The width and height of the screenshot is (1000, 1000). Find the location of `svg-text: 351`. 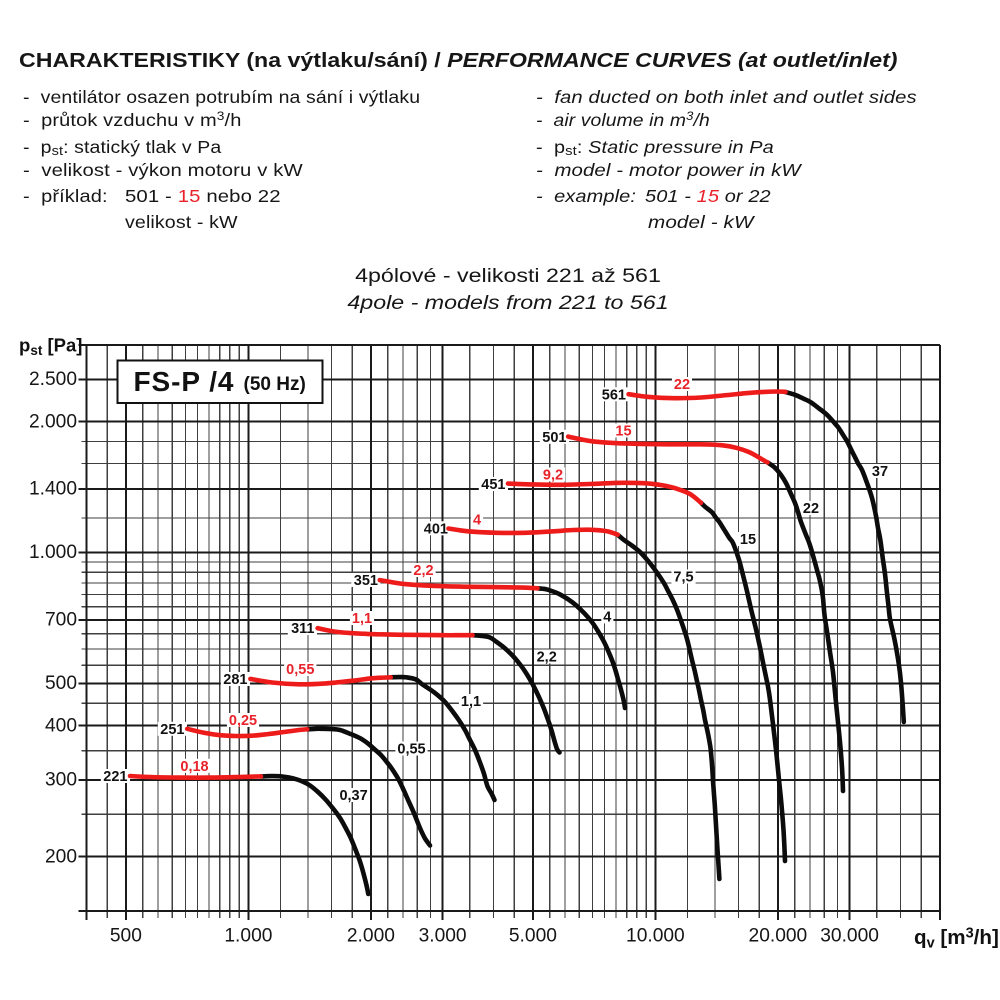

svg-text: 351 is located at coordinates (366, 581).